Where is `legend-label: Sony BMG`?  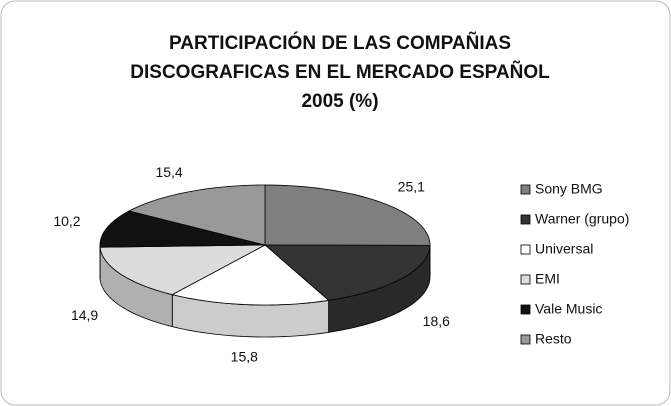
legend-label: Sony BMG is located at coordinates (569, 189).